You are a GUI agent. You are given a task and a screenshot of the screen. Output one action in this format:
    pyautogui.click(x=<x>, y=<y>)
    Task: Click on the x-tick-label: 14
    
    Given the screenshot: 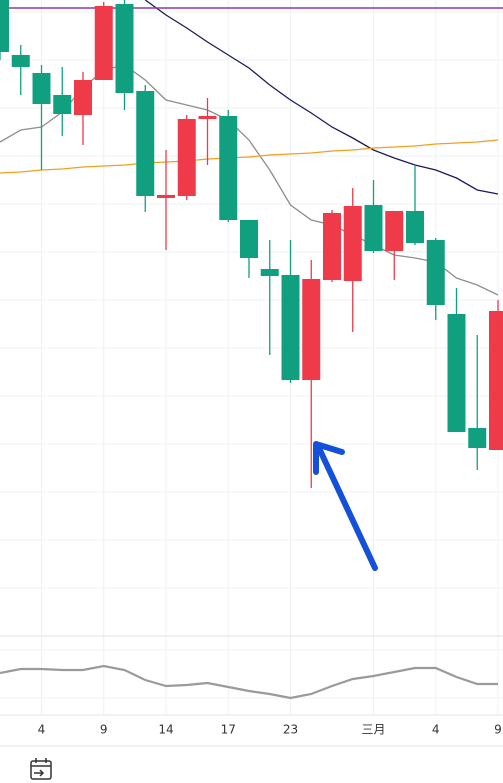 What is the action you would take?
    pyautogui.click(x=165, y=730)
    